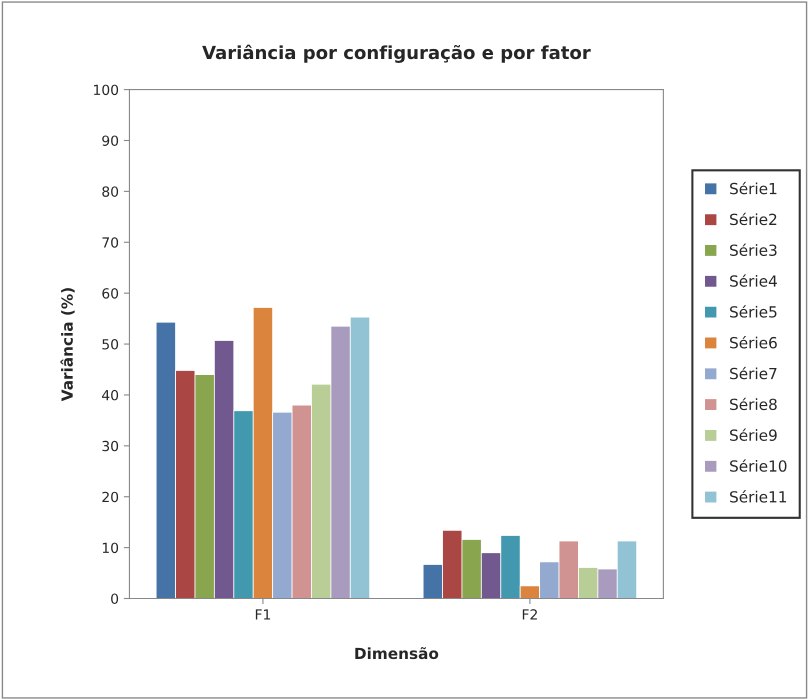 The height and width of the screenshot is (700, 809). I want to click on legend-label: Série9, so click(753, 434).